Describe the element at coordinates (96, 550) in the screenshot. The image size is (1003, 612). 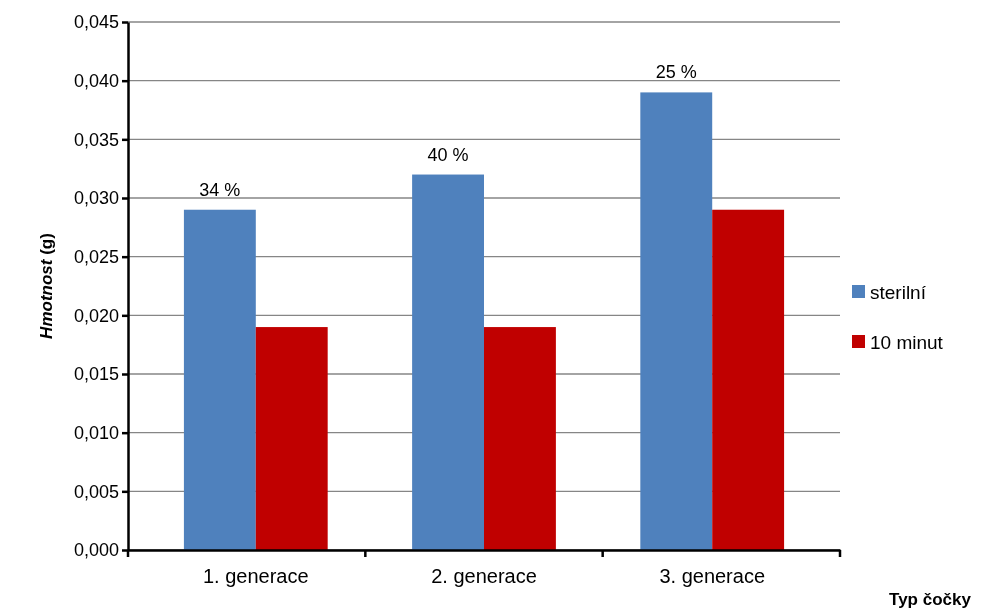
I see `y-tick-label: 0,000` at that location.